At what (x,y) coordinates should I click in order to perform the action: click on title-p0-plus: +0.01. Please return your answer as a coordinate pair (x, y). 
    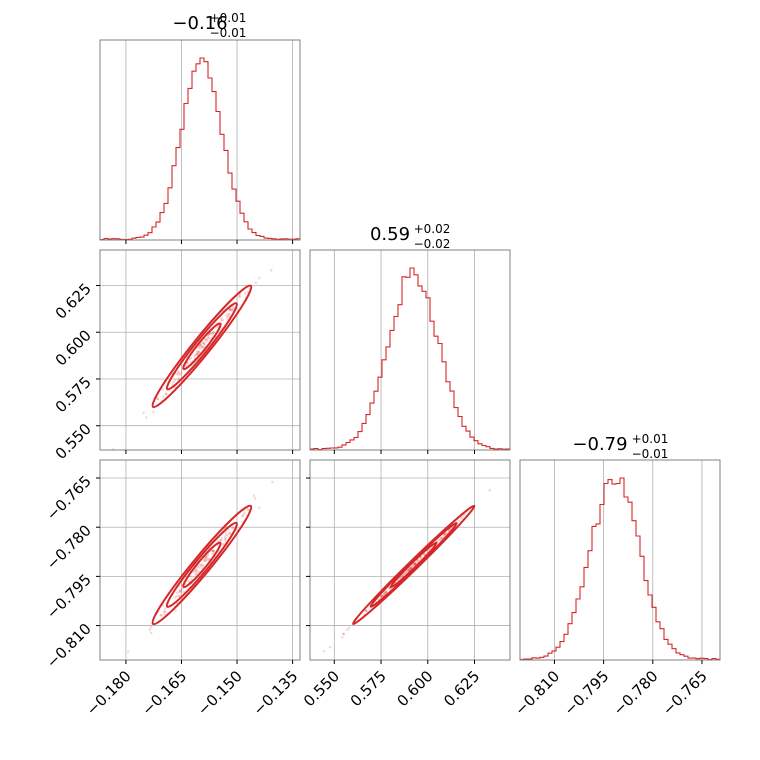
    Looking at the image, I should click on (228, 18).